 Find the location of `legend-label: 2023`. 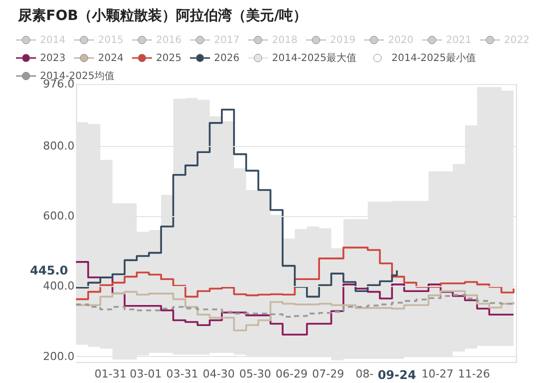

legend-label: 2023 is located at coordinates (53, 58).